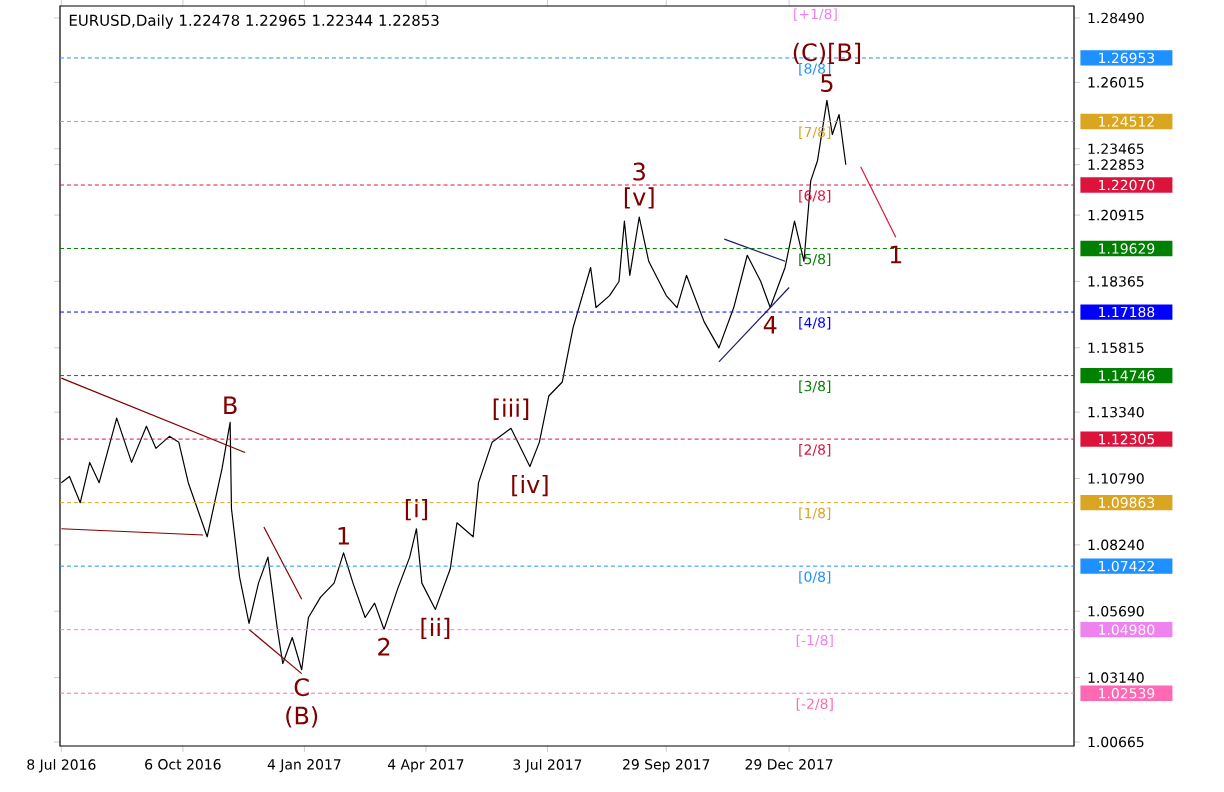  What do you see at coordinates (302, 717) in the screenshot?
I see `annotation: (B)` at bounding box center [302, 717].